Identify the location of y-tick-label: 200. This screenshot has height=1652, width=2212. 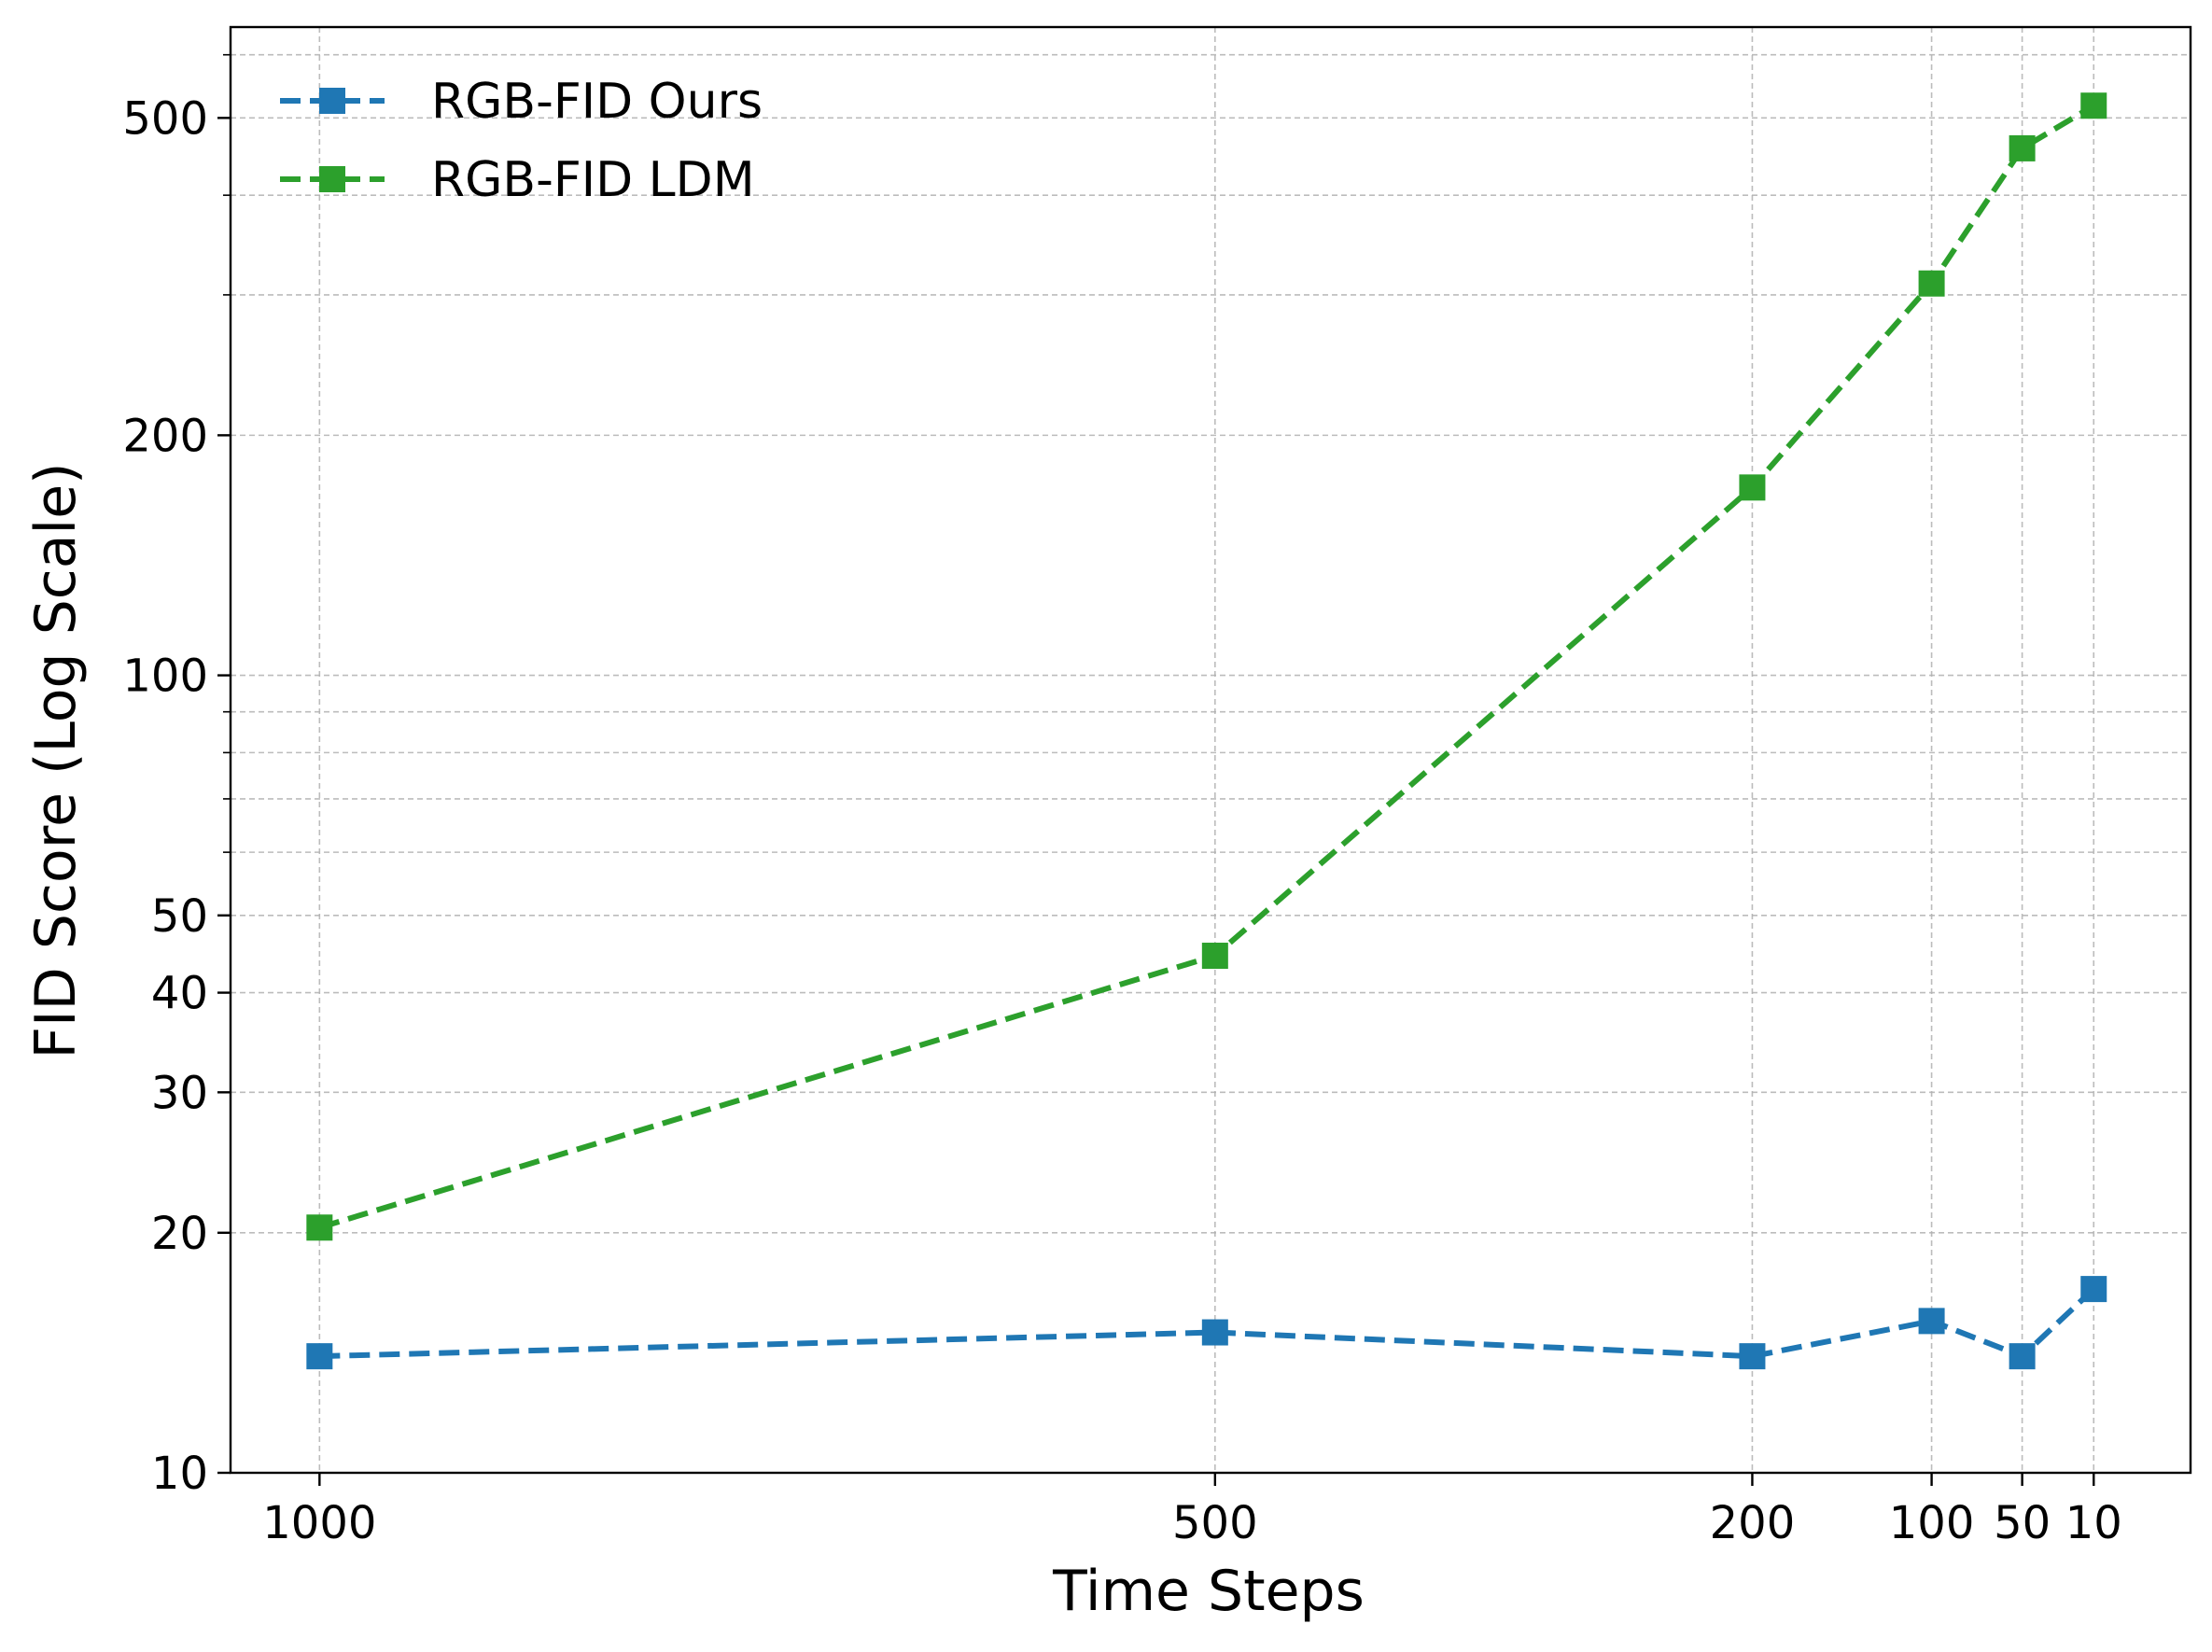
(165, 436).